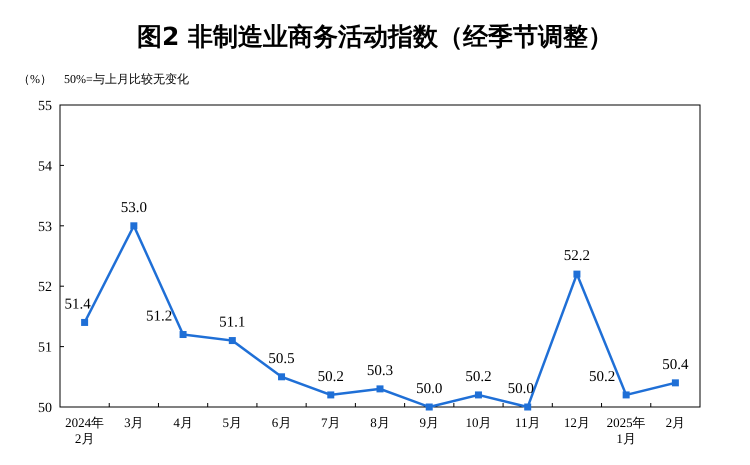 The height and width of the screenshot is (465, 750). I want to click on data-label: 50.5, so click(281, 358).